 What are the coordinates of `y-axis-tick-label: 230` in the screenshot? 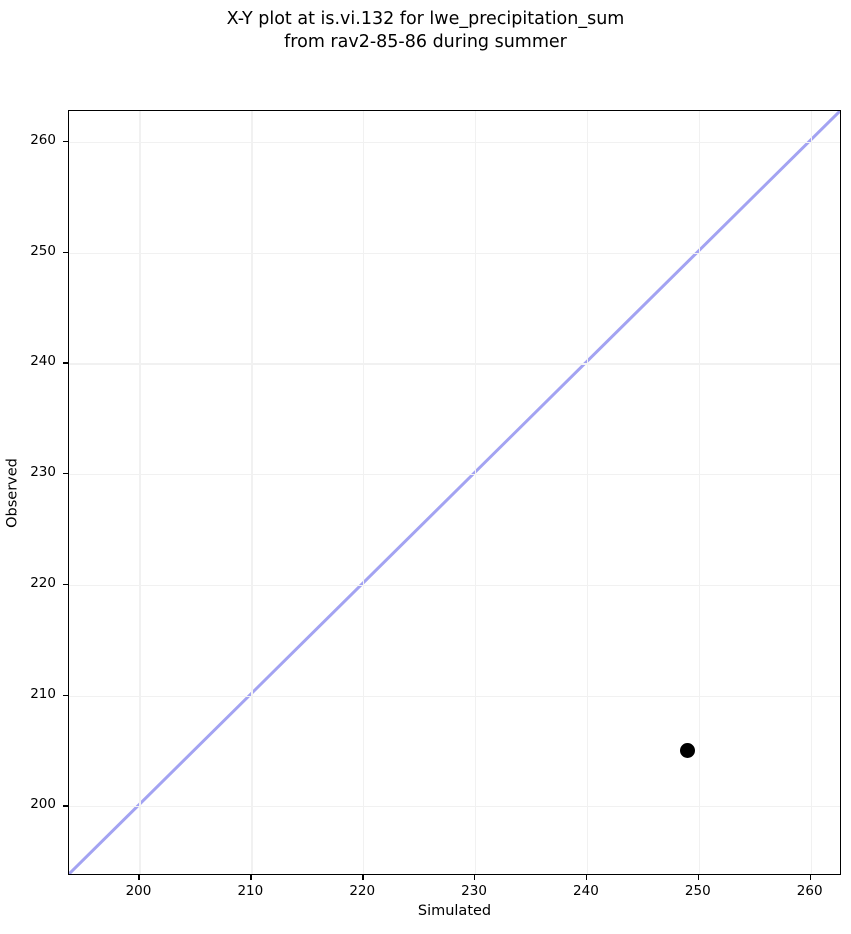 It's located at (43, 472).